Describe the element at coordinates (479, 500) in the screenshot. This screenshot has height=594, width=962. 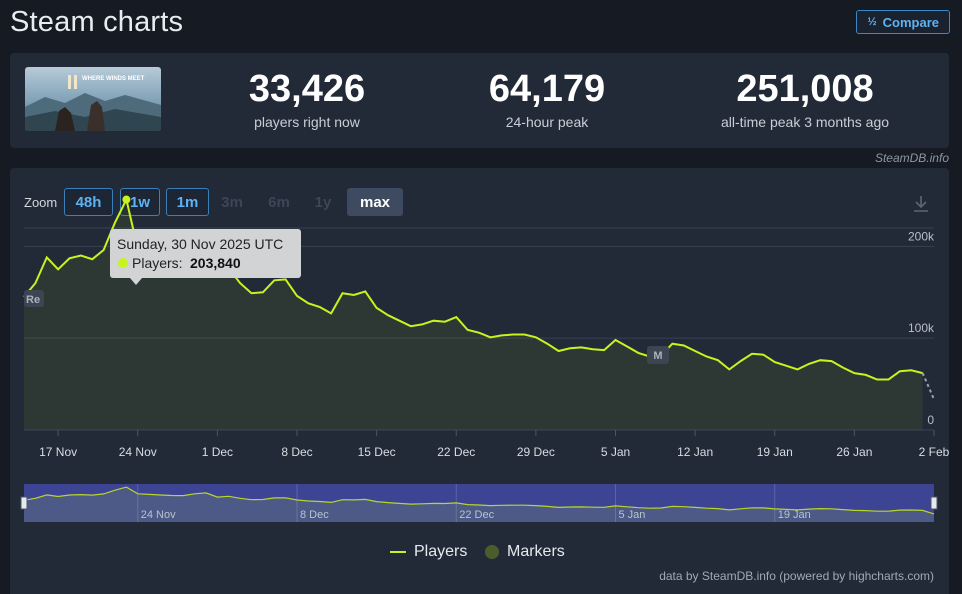
I see `navigator-line` at that location.